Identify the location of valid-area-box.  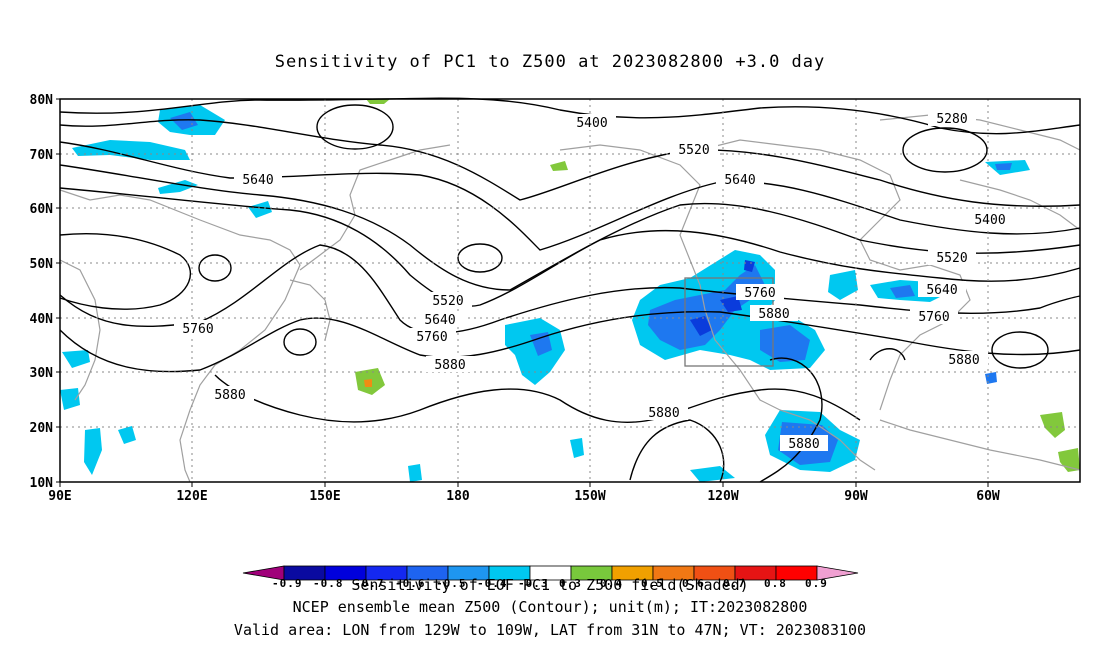
(729, 322).